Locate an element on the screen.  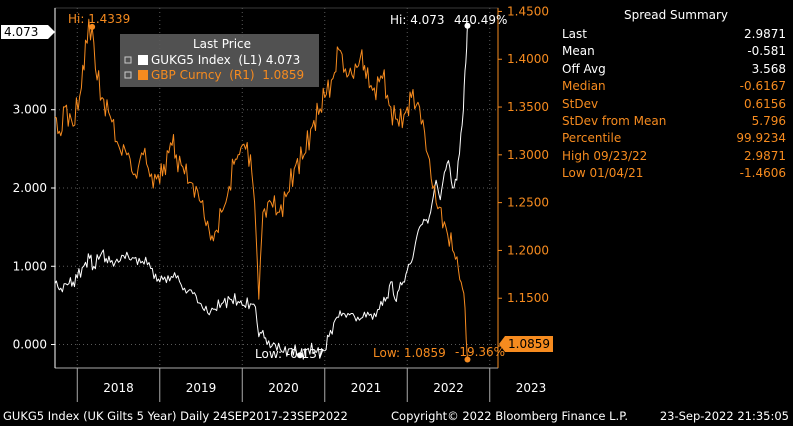
footer-copyright: Copyright© 2022 Bloomberg Finance L.P. is located at coordinates (509, 416).